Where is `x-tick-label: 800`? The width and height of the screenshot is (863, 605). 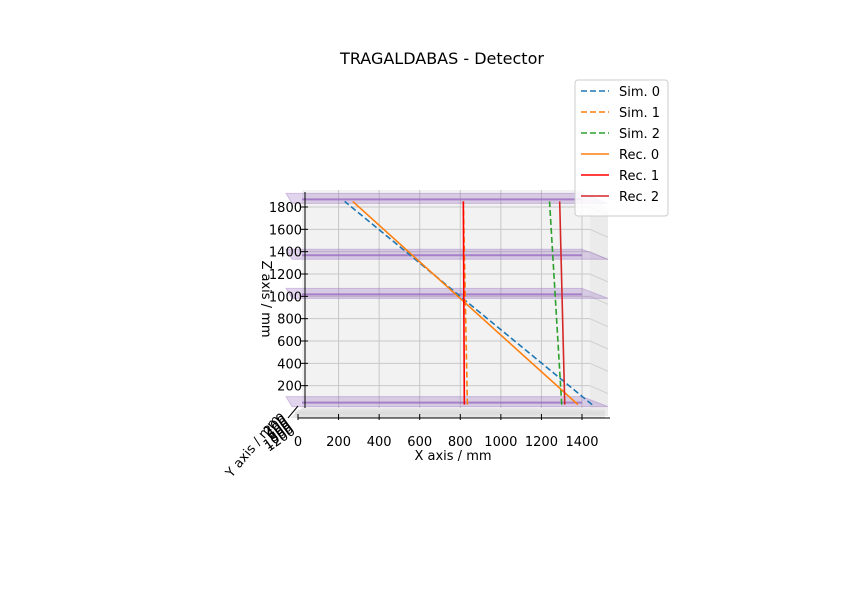 x-tick-label: 800 is located at coordinates (460, 442).